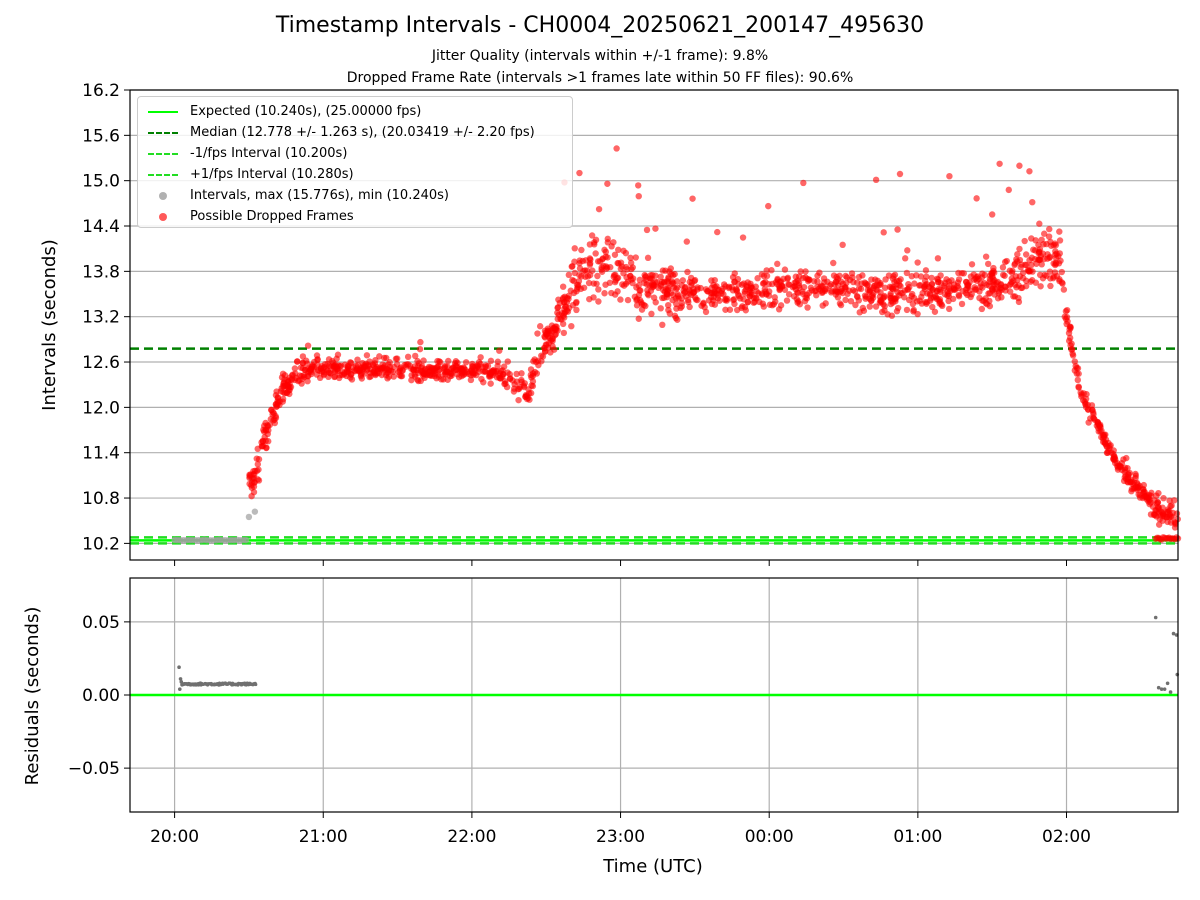 The image size is (1200, 900). What do you see at coordinates (101, 182) in the screenshot?
I see `y-tick-label: 15.0` at bounding box center [101, 182].